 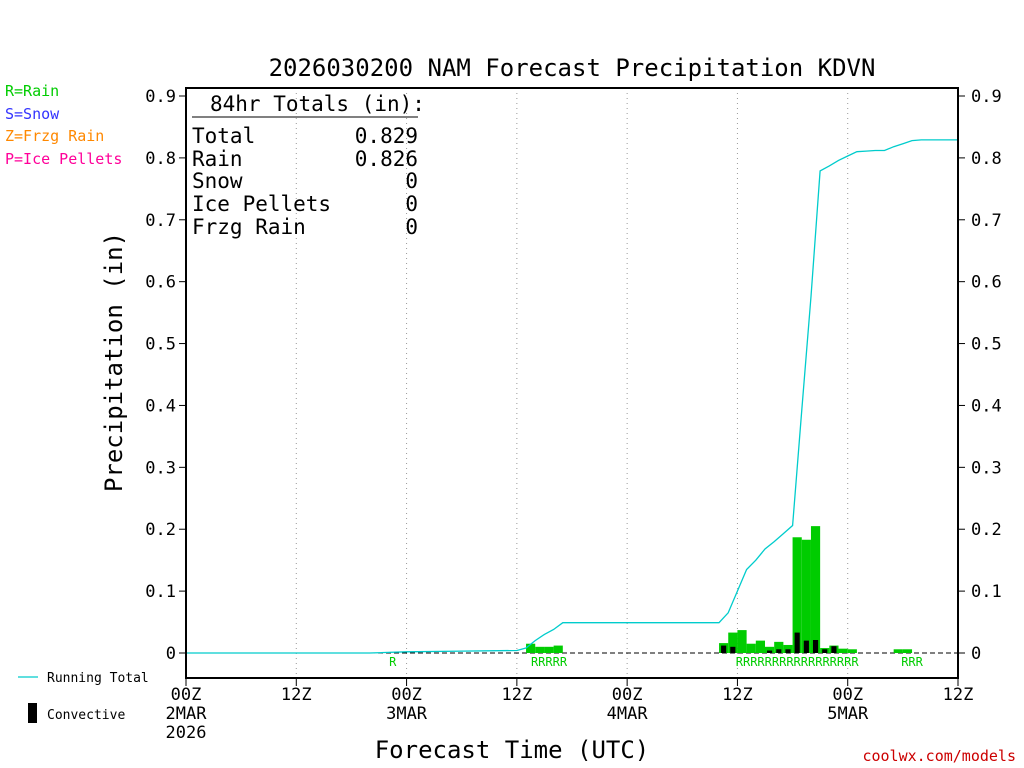 I want to click on convective-swatch, so click(x=32, y=713).